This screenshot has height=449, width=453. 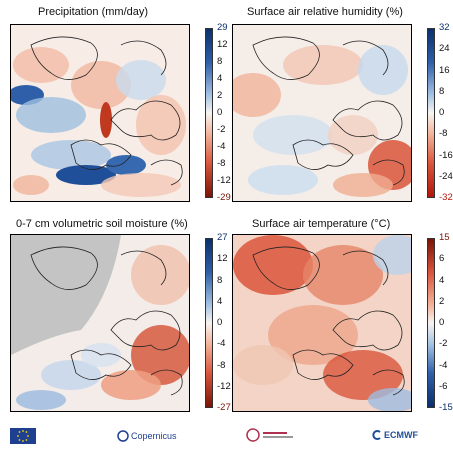 I want to click on copernicus-logo: Copernicus, so click(x=147, y=436).